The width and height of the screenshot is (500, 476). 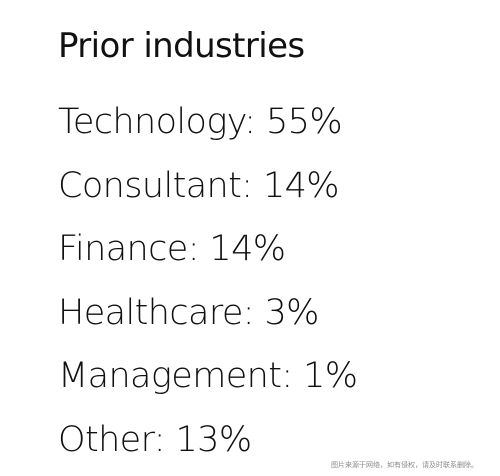 What do you see at coordinates (155, 439) in the screenshot?
I see `list-item: Other: 13%` at bounding box center [155, 439].